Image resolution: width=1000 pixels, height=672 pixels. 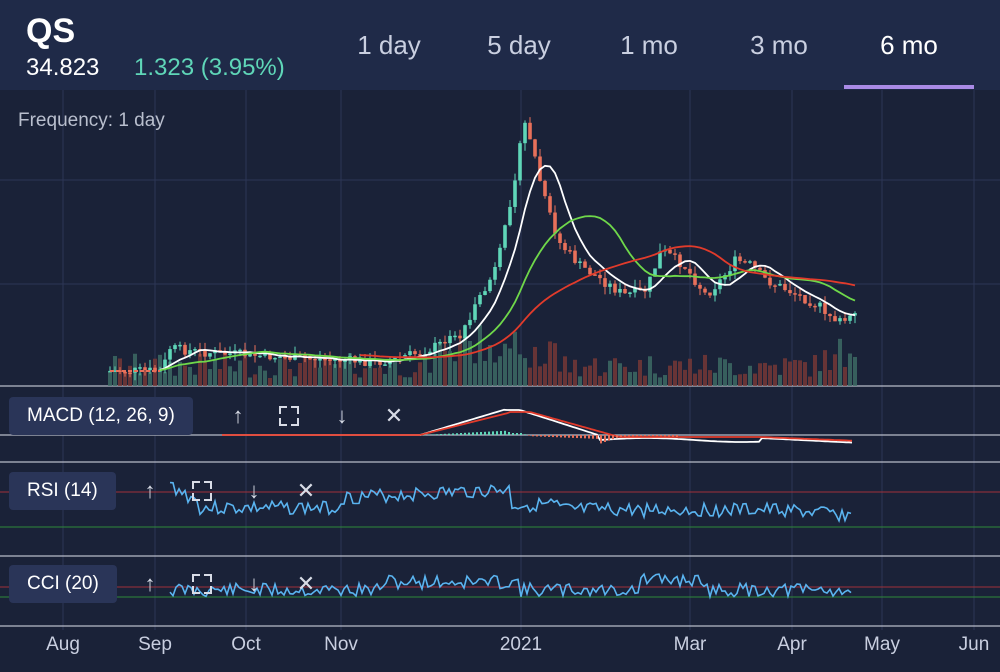 I want to click on tab-1-day: 1 day, so click(x=389, y=45).